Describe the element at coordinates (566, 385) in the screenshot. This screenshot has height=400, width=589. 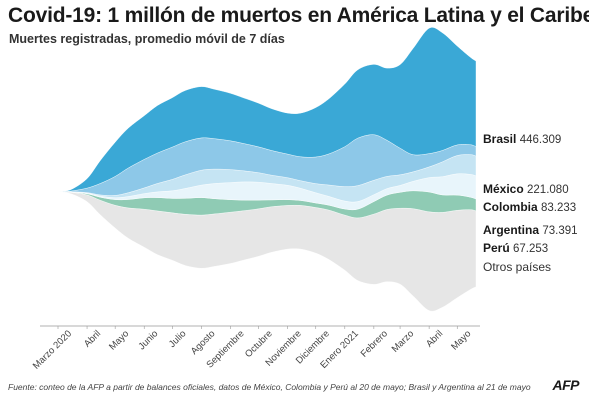
I see `afp-logo: AFP` at that location.